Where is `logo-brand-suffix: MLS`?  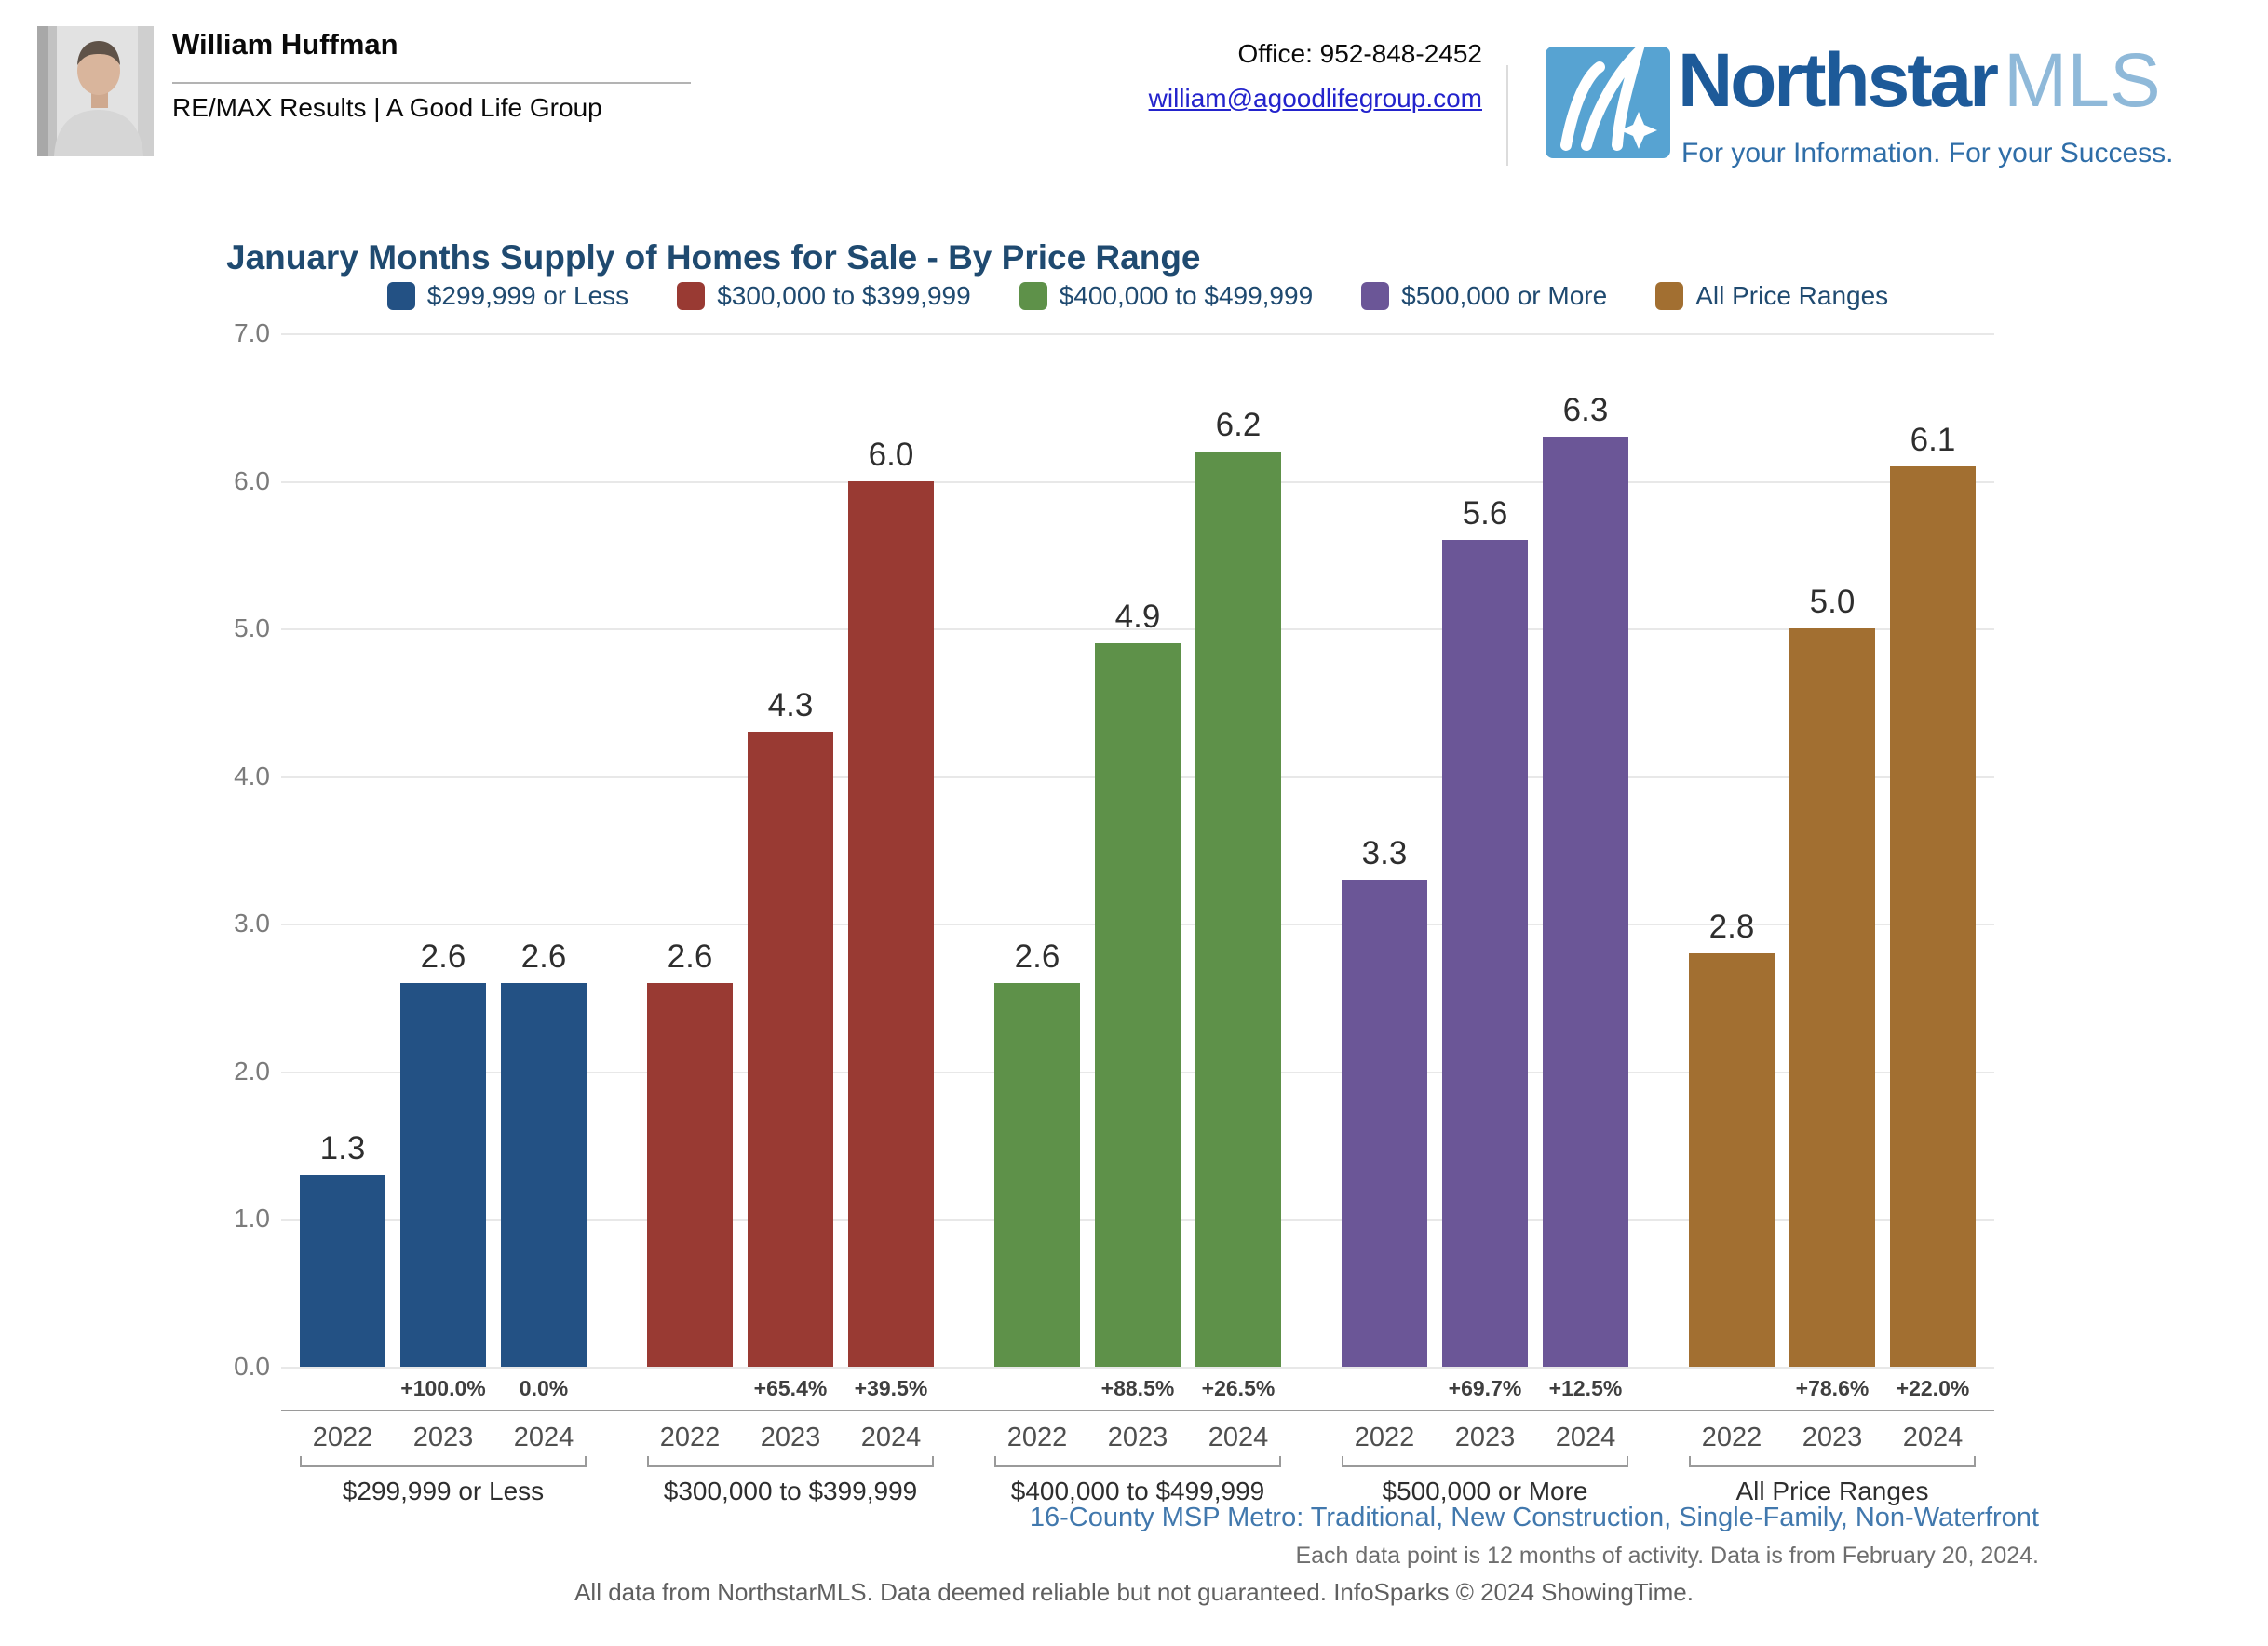 logo-brand-suffix: MLS is located at coordinates (2083, 80).